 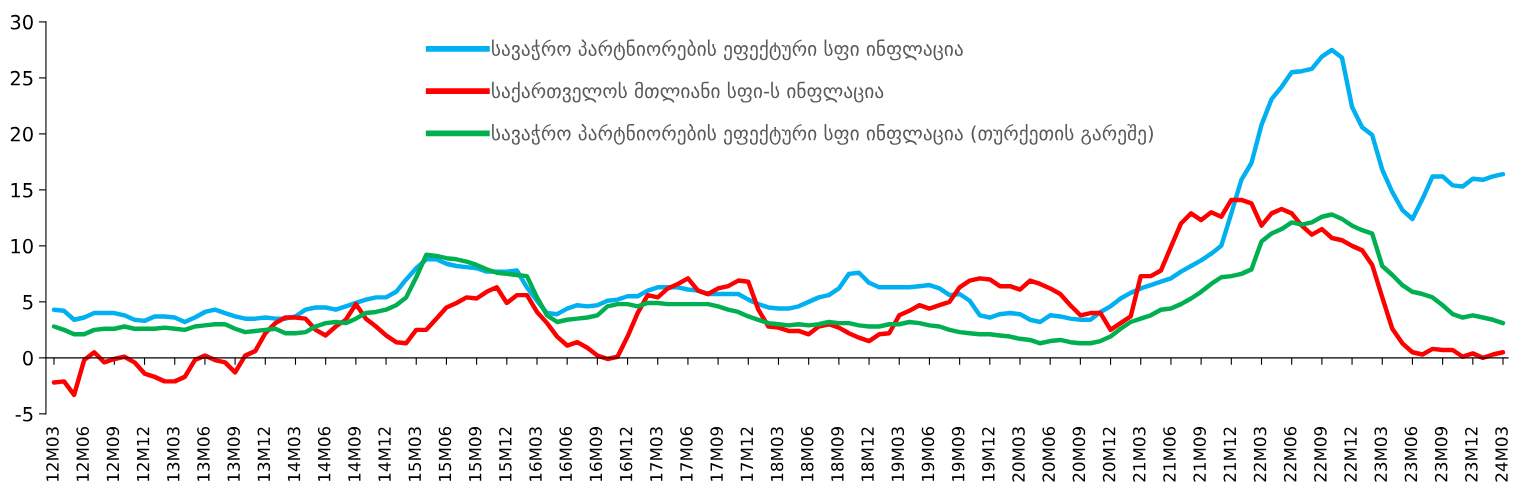 I want to click on x-tick-label: 19M12, so click(x=988, y=454).